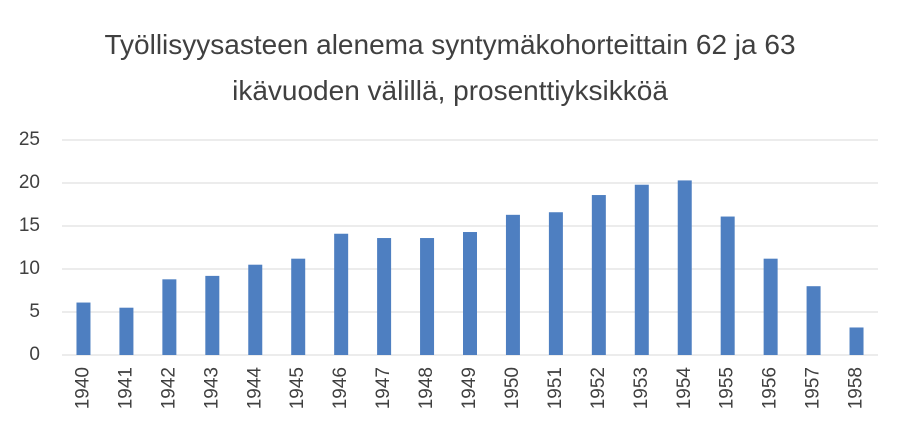  What do you see at coordinates (512, 388) in the screenshot?
I see `x-tick-label: 1950` at bounding box center [512, 388].